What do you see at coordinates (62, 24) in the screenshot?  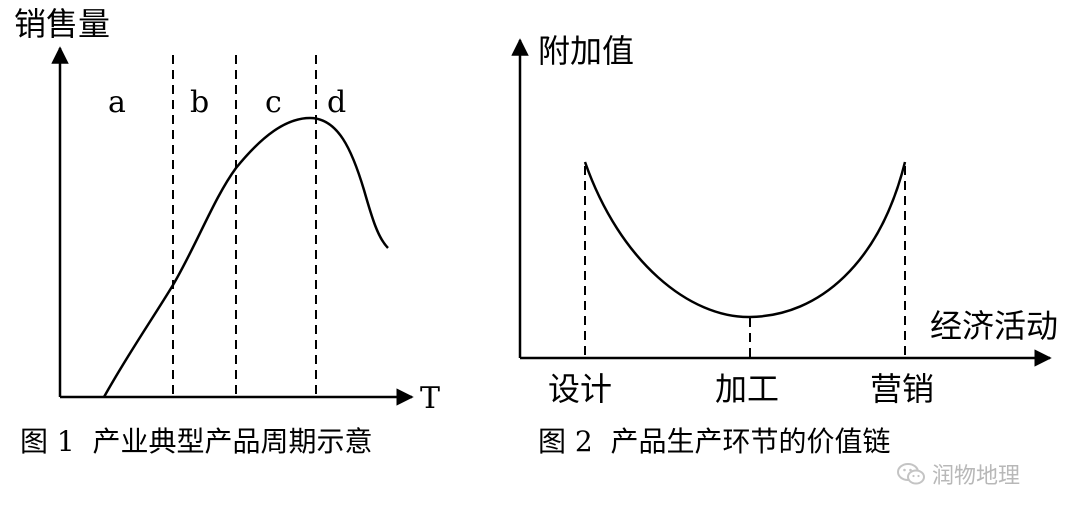 I see `figure1-y-axis-label: 销售量` at bounding box center [62, 24].